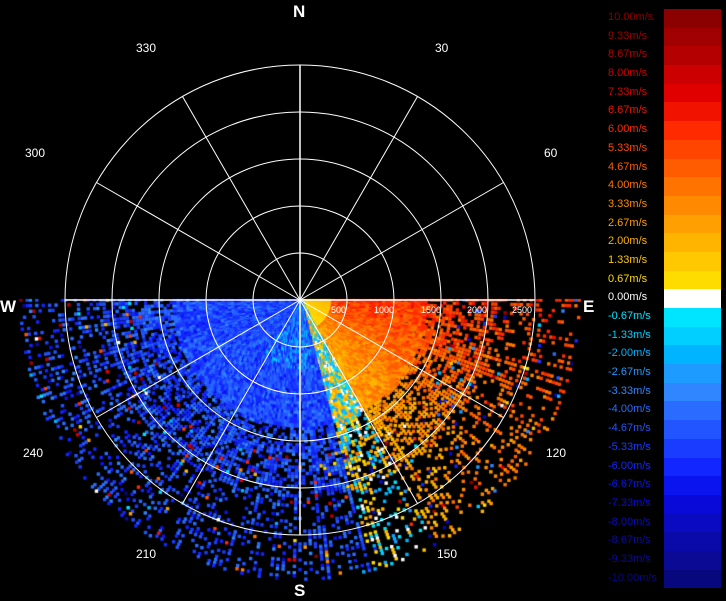 This screenshot has height=601, width=726. Describe the element at coordinates (629, 316) in the screenshot. I see `legend-label: -0.67m/s` at that location.